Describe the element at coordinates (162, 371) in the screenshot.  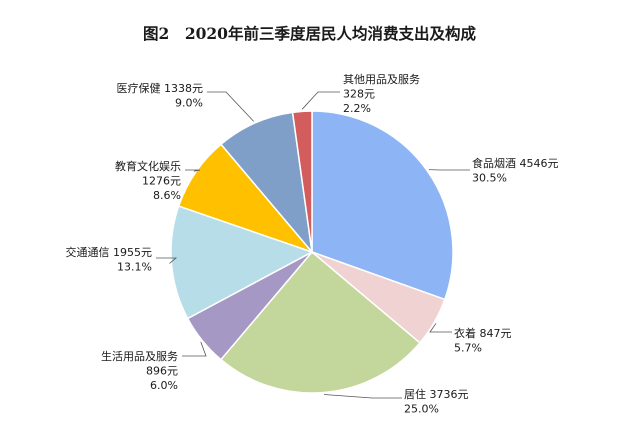
I see `slice-value: 896元` at that location.